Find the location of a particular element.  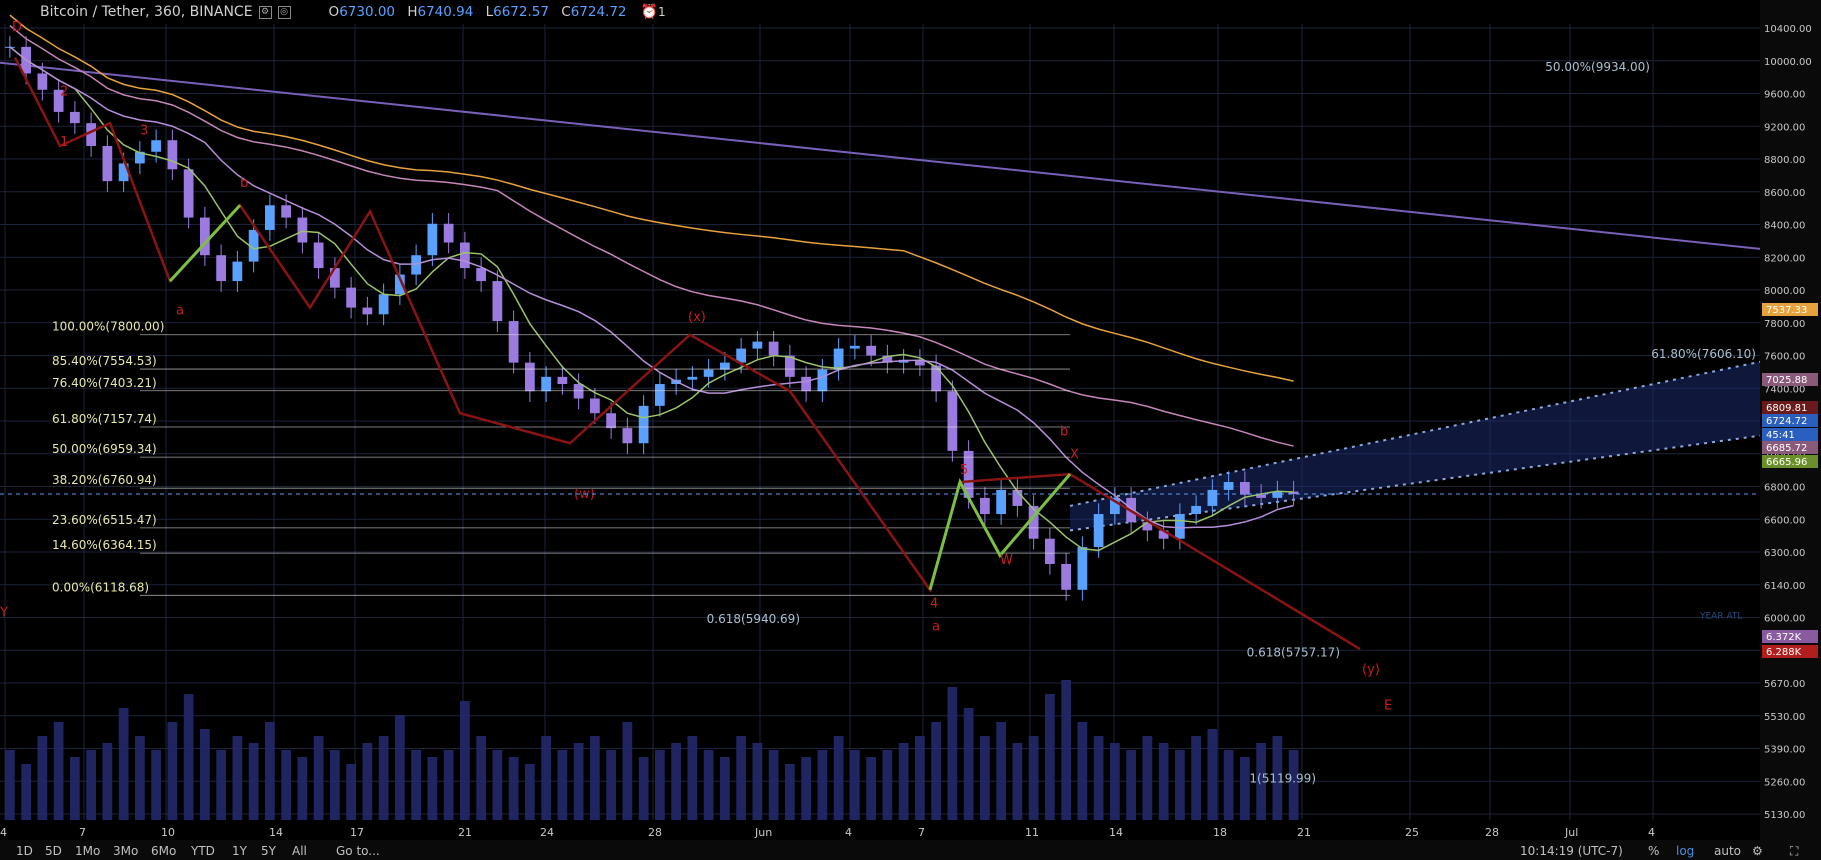

symbol-title: Bitcoin / Tether, 360, BINANCE is located at coordinates (146, 12).